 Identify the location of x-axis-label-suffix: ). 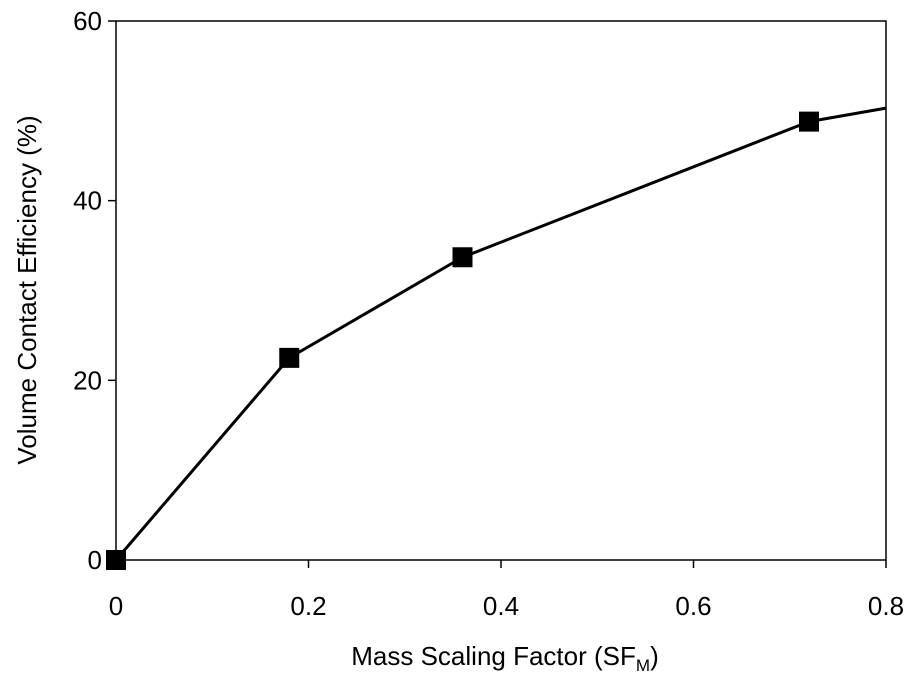
(654, 656).